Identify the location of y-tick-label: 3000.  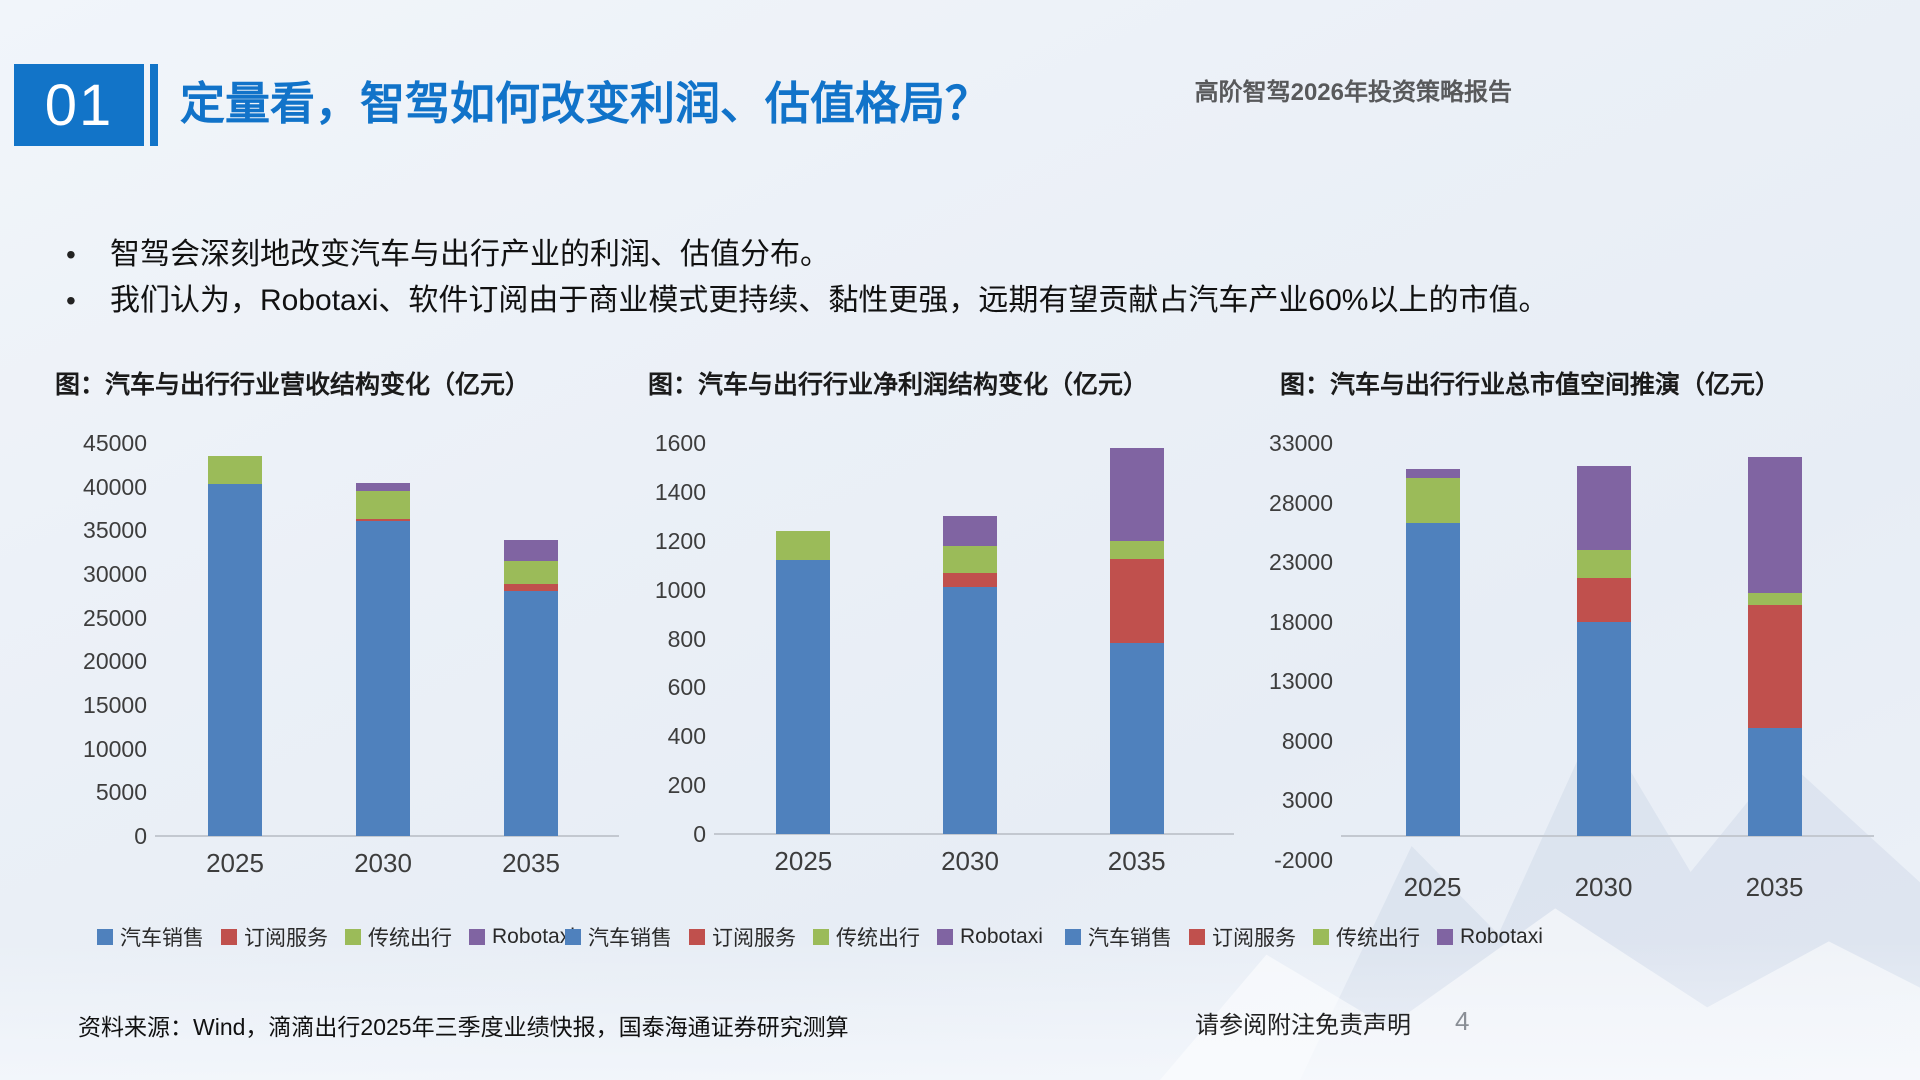
(1307, 800).